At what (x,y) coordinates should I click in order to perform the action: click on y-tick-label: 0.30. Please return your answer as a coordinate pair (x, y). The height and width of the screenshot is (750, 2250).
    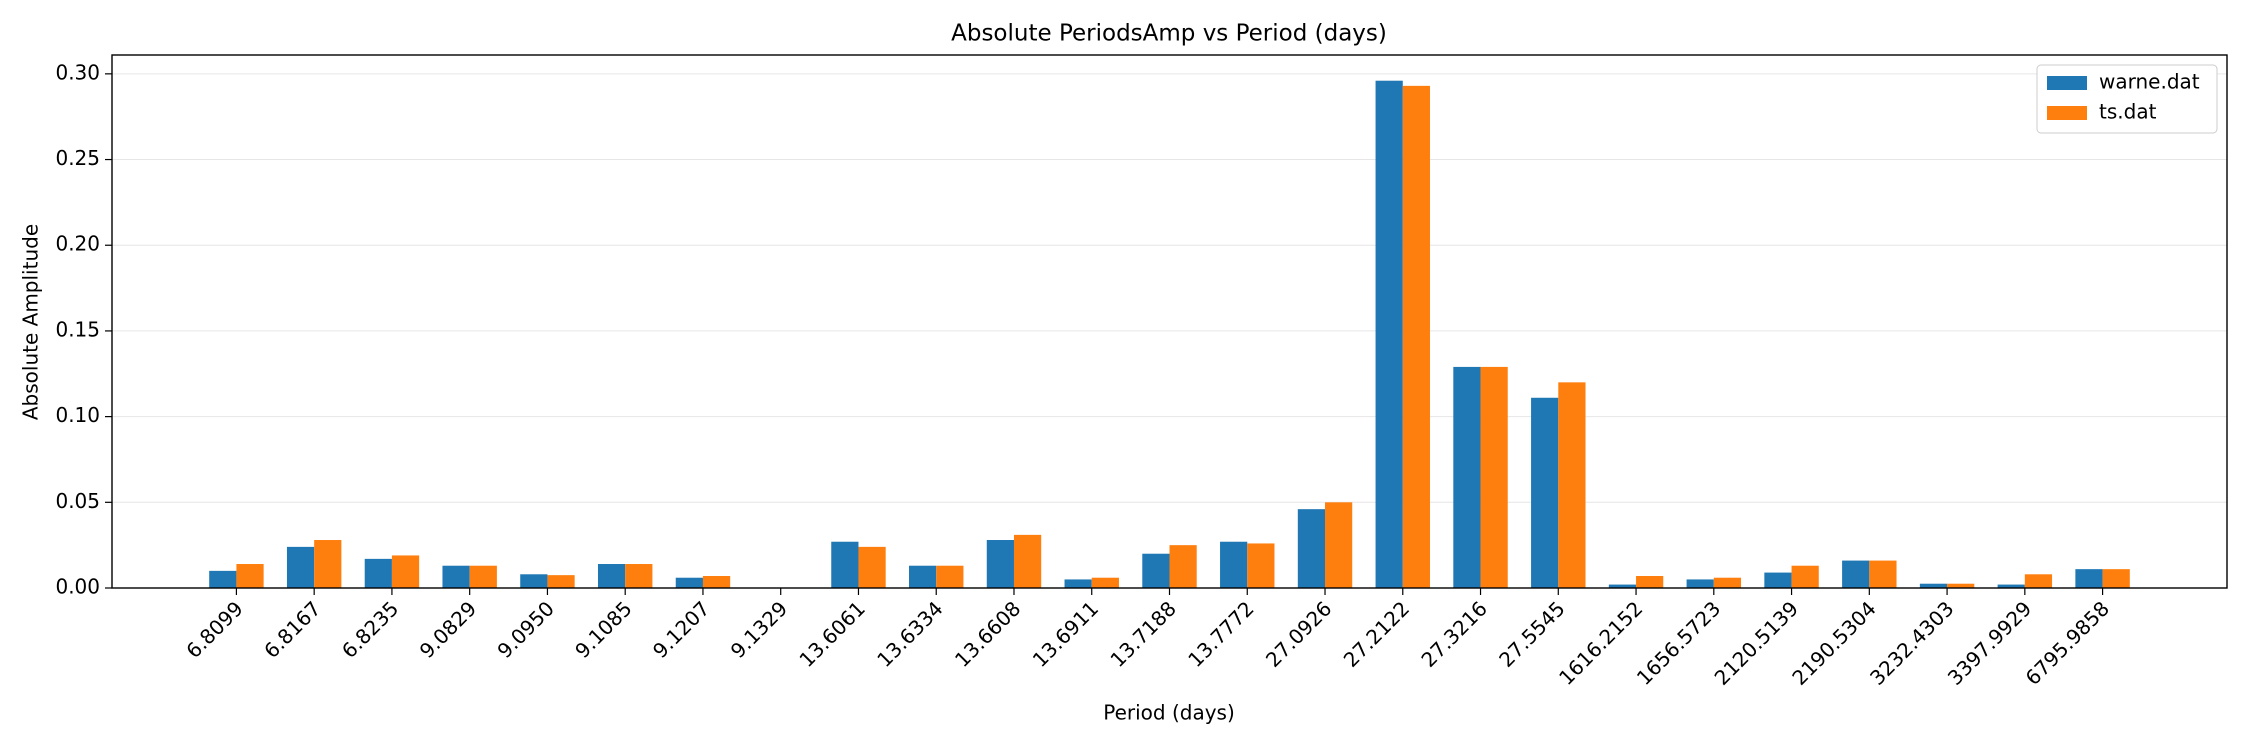
    Looking at the image, I should click on (77, 72).